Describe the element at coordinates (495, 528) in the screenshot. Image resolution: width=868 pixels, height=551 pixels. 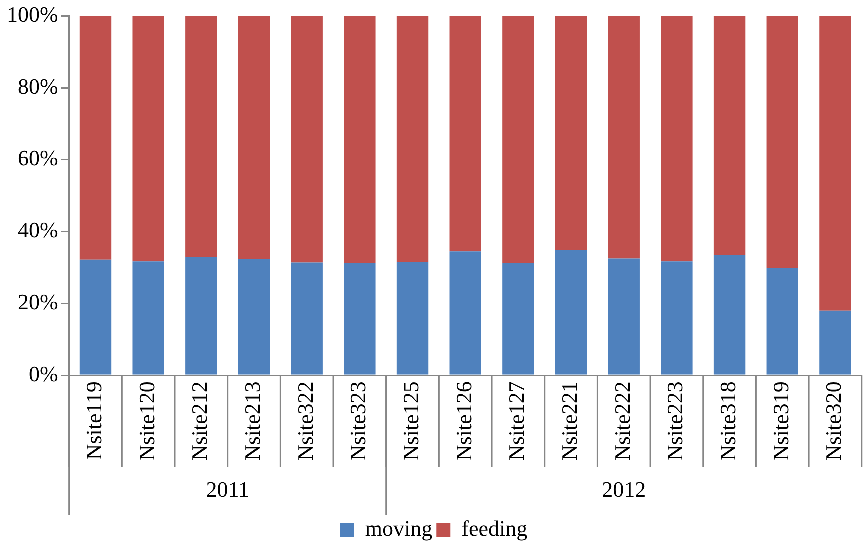
I see `legend-label: feeding` at that location.